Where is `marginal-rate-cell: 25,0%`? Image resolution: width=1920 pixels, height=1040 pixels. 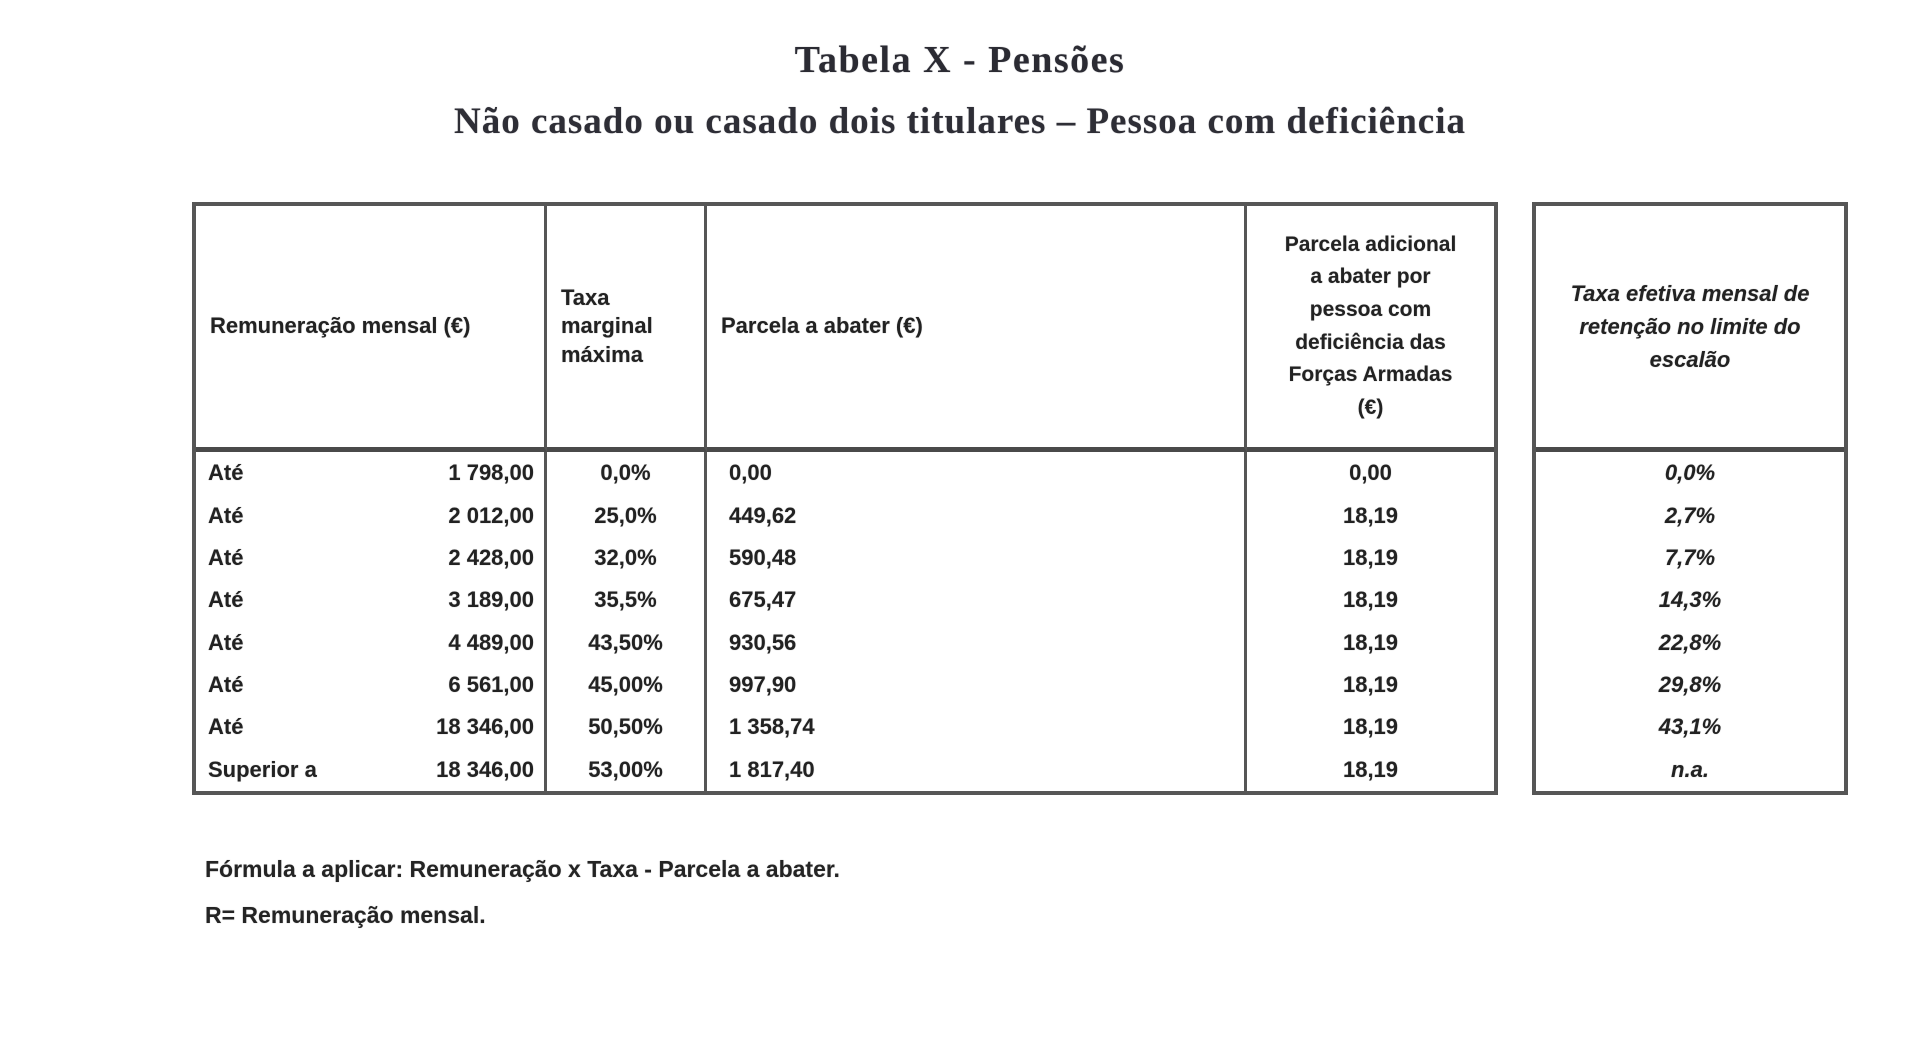 marginal-rate-cell: 25,0% is located at coordinates (627, 515).